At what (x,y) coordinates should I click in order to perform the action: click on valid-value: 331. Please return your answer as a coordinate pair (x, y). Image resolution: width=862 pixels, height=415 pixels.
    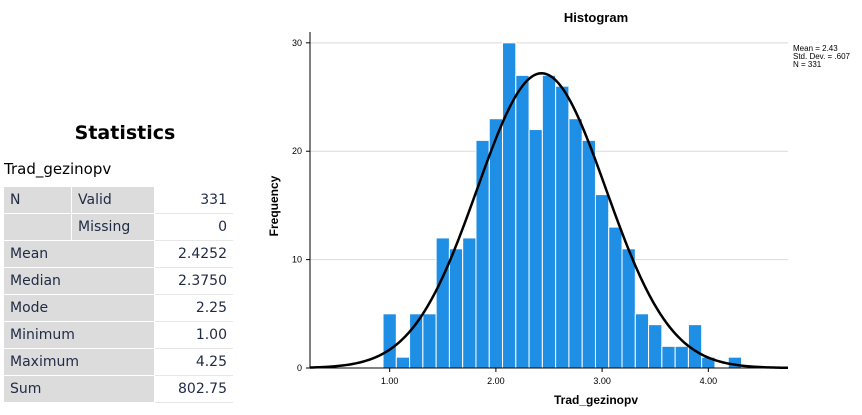
    Looking at the image, I should click on (193, 200).